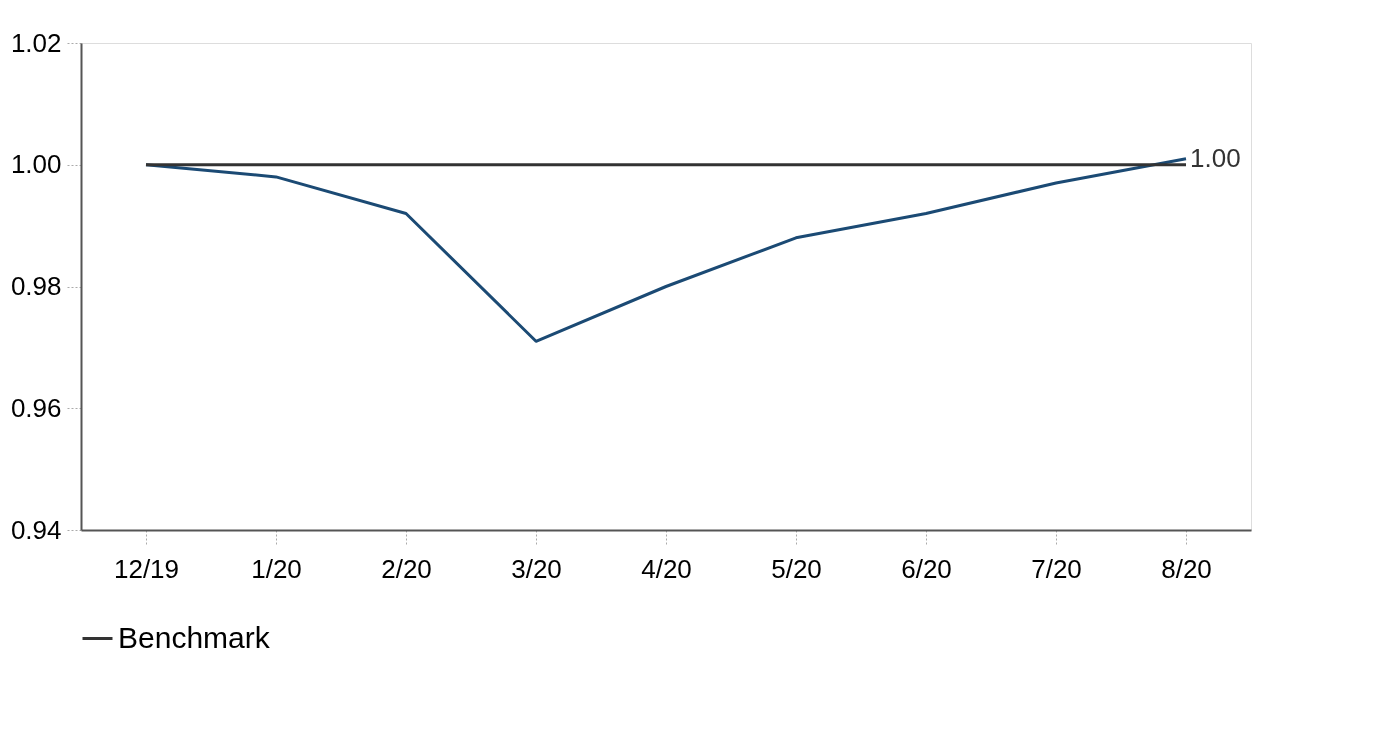 This screenshot has width=1380, height=755. Describe the element at coordinates (36, 164) in the screenshot. I see `y-tick-label: 1.00` at that location.